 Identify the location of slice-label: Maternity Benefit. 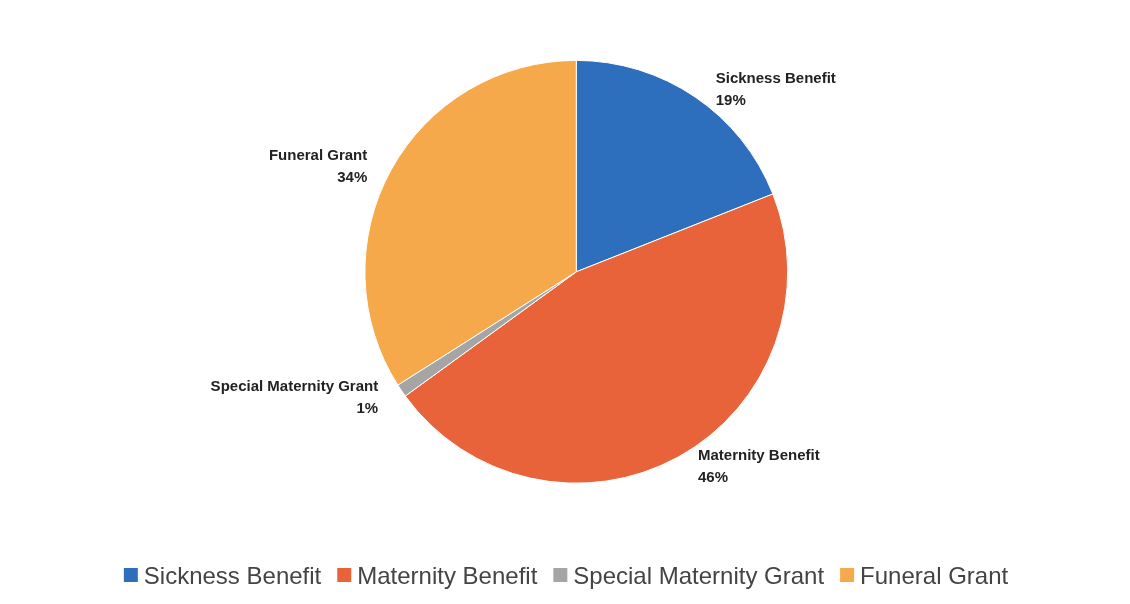
(758, 455).